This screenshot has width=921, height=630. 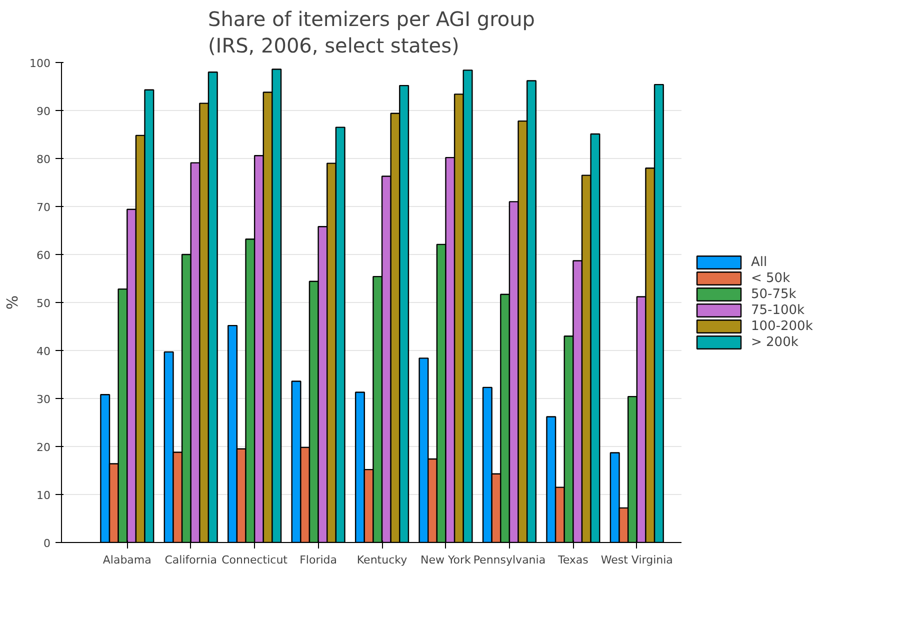 What do you see at coordinates (43, 399) in the screenshot?
I see `y-tick-label: 30` at bounding box center [43, 399].